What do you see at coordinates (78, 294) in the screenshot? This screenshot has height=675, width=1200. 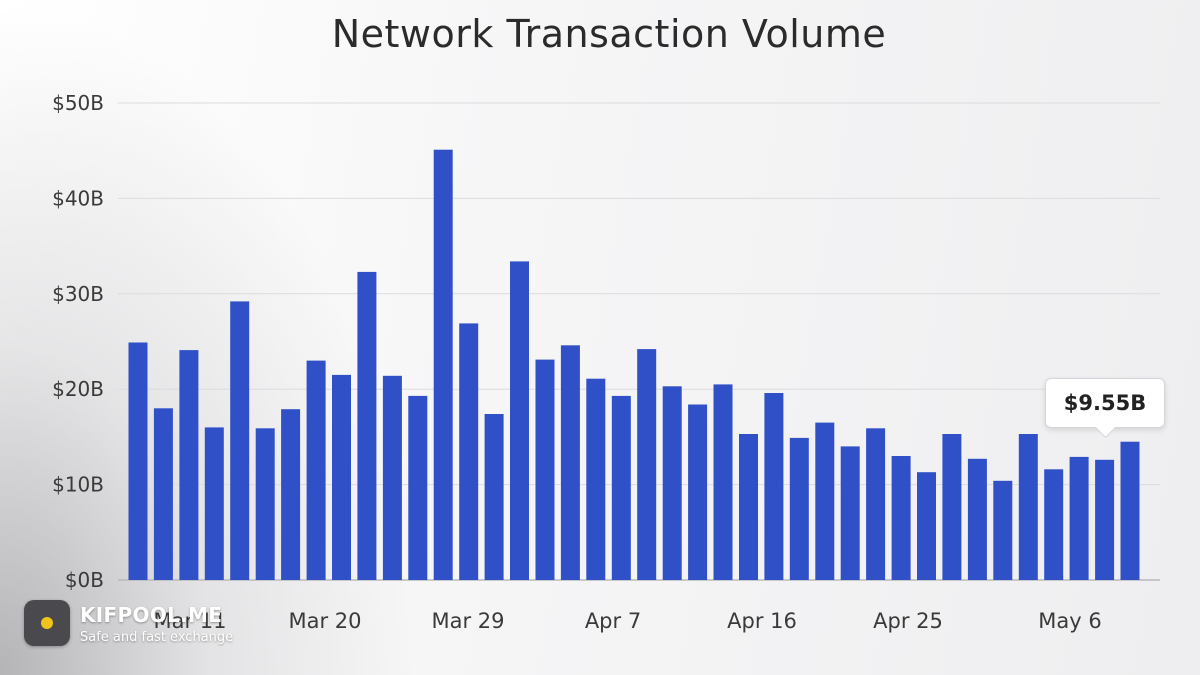 I see `y-tick-label: $30B` at bounding box center [78, 294].